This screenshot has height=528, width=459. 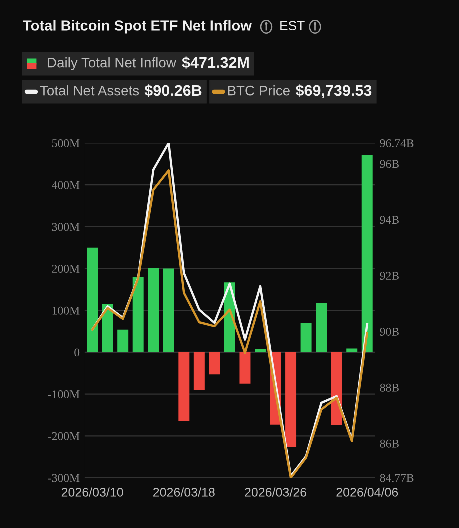 I want to click on y-tick-label: 500M, so click(x=66, y=143).